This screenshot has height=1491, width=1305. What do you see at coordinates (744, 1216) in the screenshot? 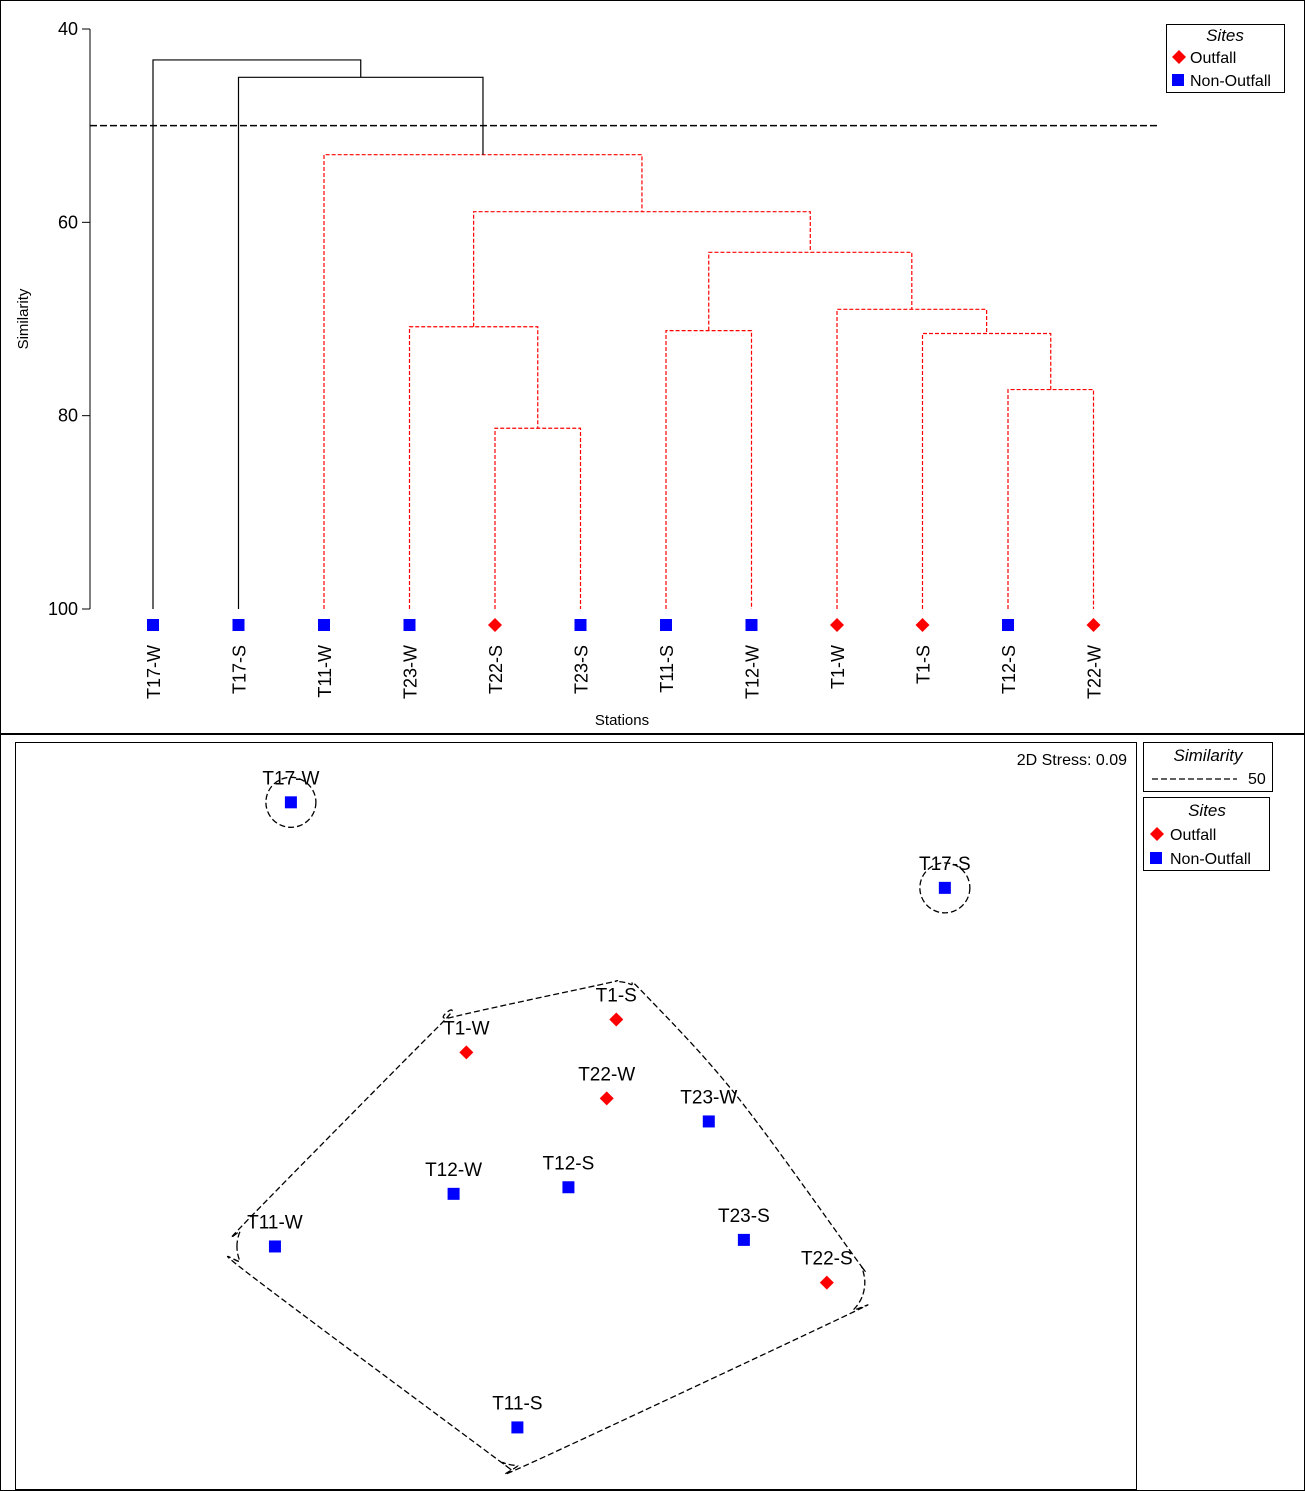
I see `mds-point-label: T23-S` at bounding box center [744, 1216].